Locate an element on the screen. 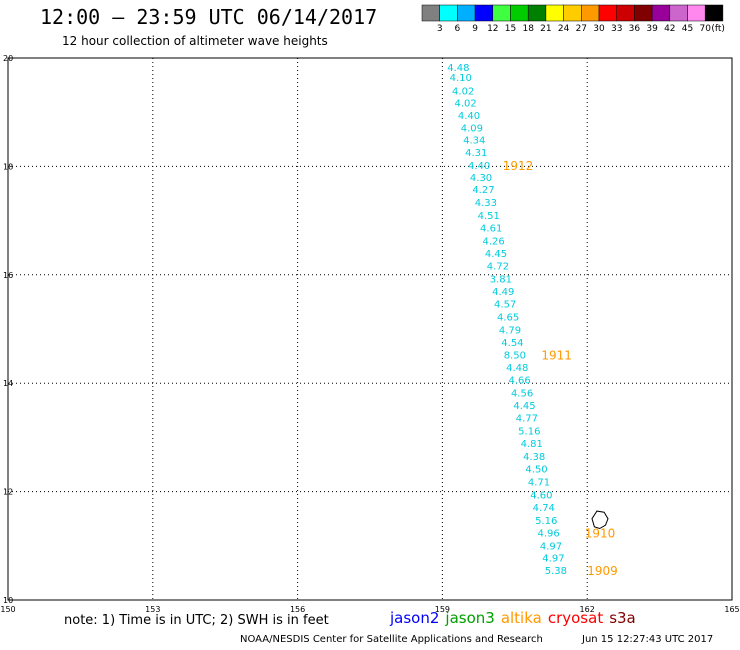 This screenshot has height=650, width=740. satellite-label: jason2 is located at coordinates (415, 618).